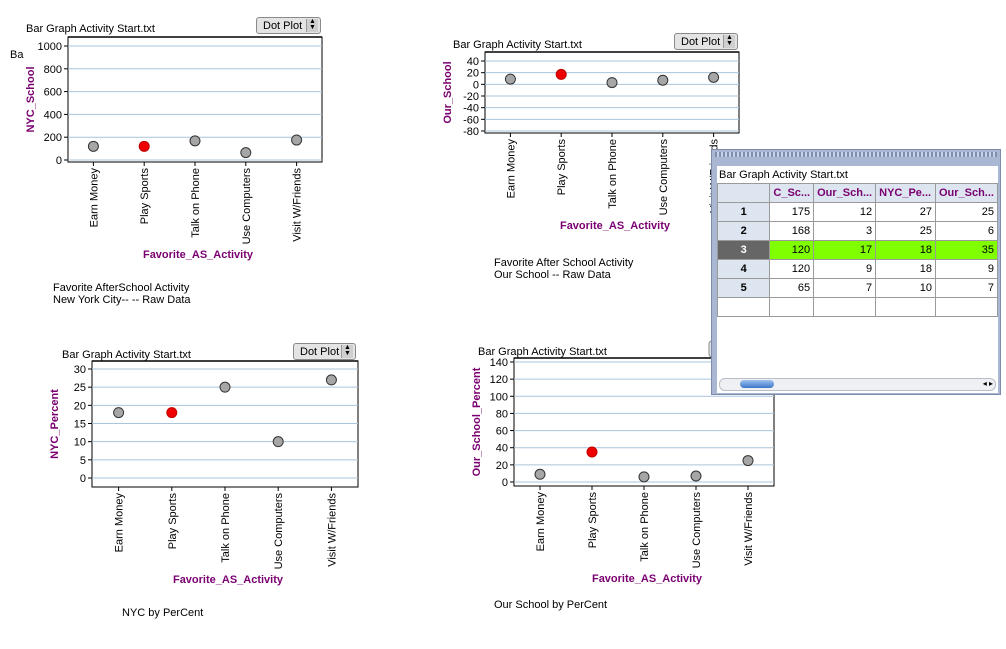 Image resolution: width=1006 pixels, height=649 pixels. Describe the element at coordinates (966, 250) in the screenshot. I see `table-cell: 35` at that location.